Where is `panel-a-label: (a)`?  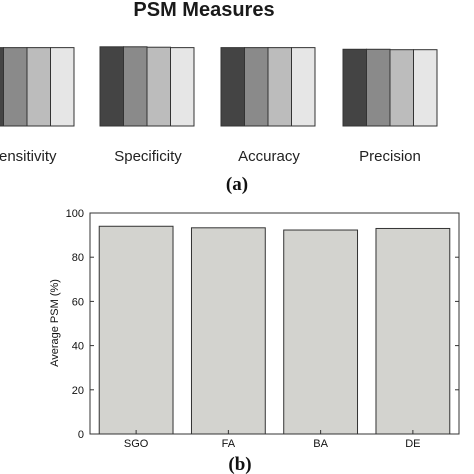
panel-a-label: (a) is located at coordinates (237, 184).